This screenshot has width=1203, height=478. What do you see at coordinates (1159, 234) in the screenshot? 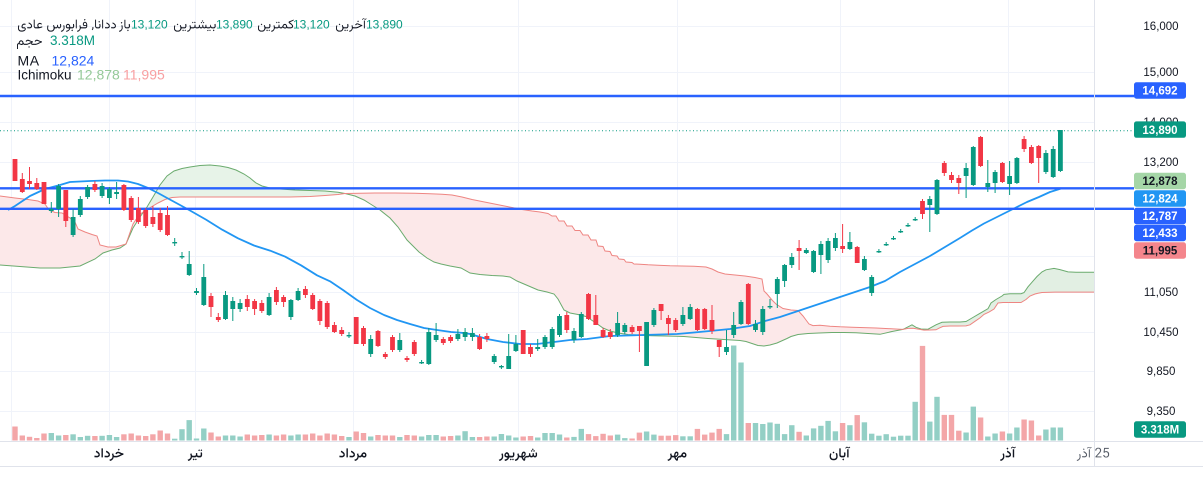
I see `svg-text: 12,433` at bounding box center [1159, 234].